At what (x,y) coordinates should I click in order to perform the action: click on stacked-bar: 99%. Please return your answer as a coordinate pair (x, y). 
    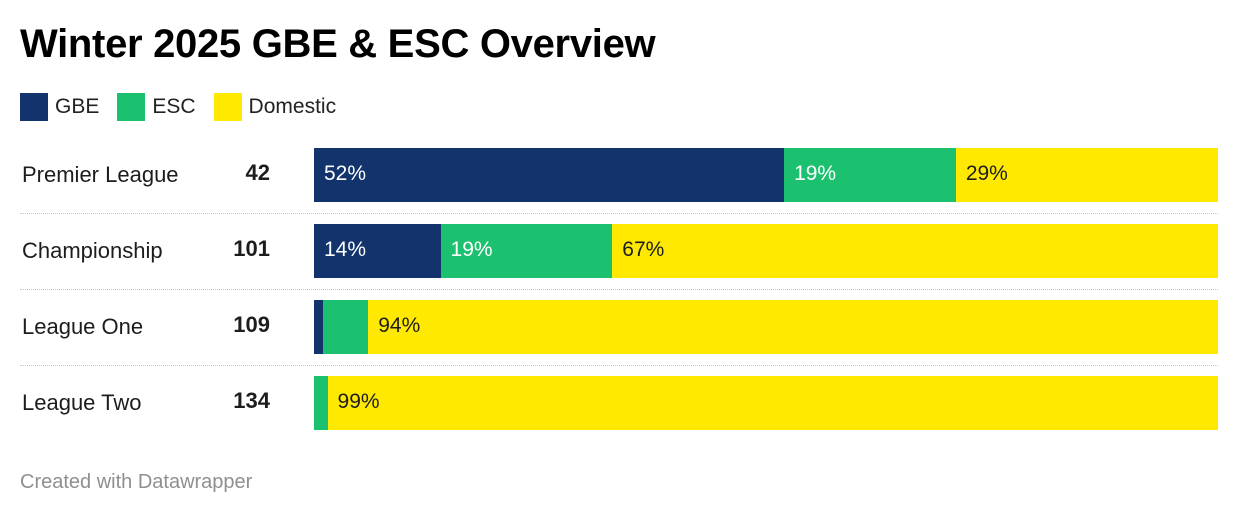
    Looking at the image, I should click on (766, 403).